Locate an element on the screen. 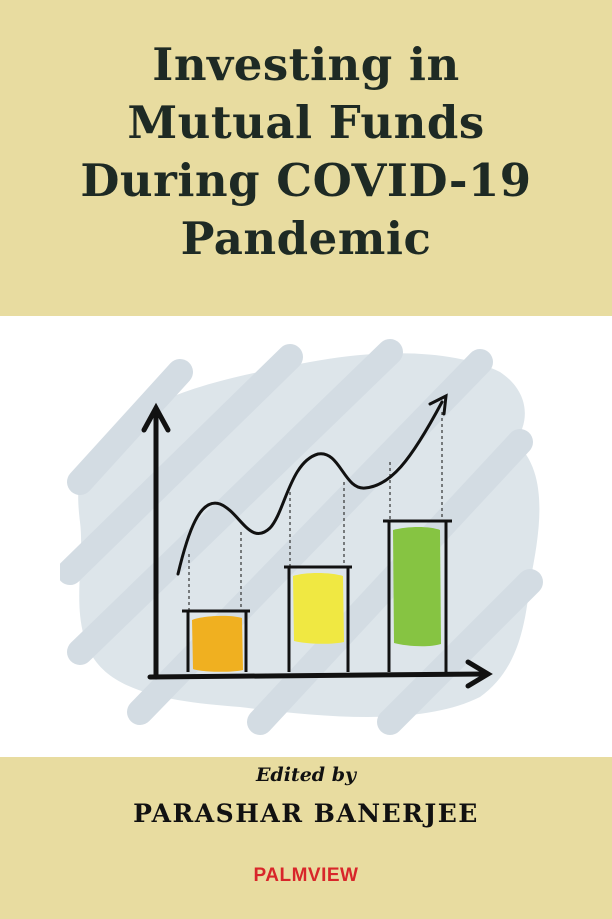 Image resolution: width=612 pixels, height=919 pixels. title-line-4: Pandemic is located at coordinates (306, 238).